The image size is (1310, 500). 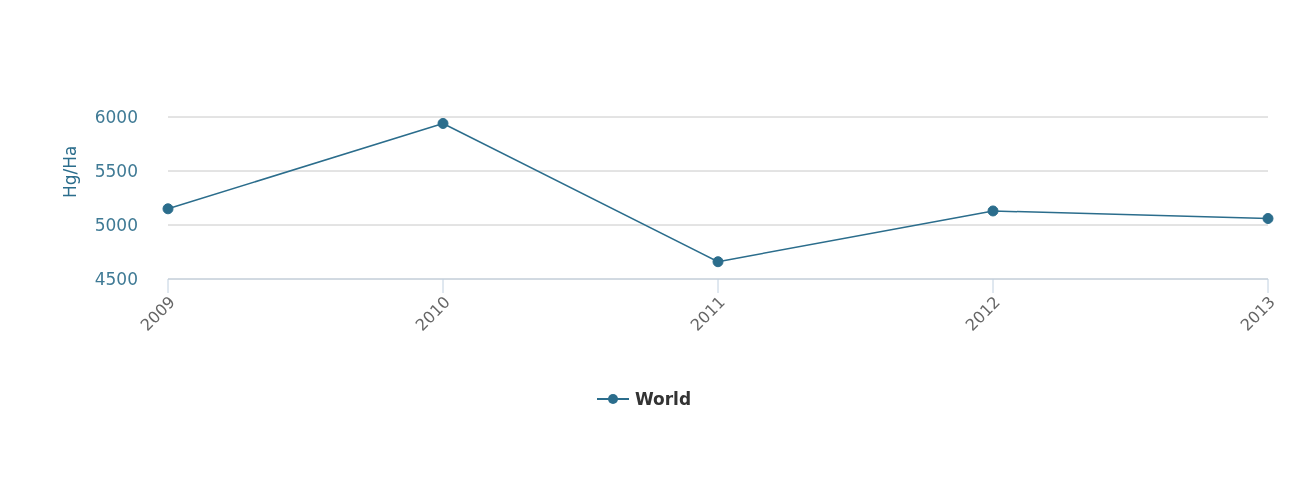 I want to click on y-tick-label: 6000, so click(x=116, y=117).